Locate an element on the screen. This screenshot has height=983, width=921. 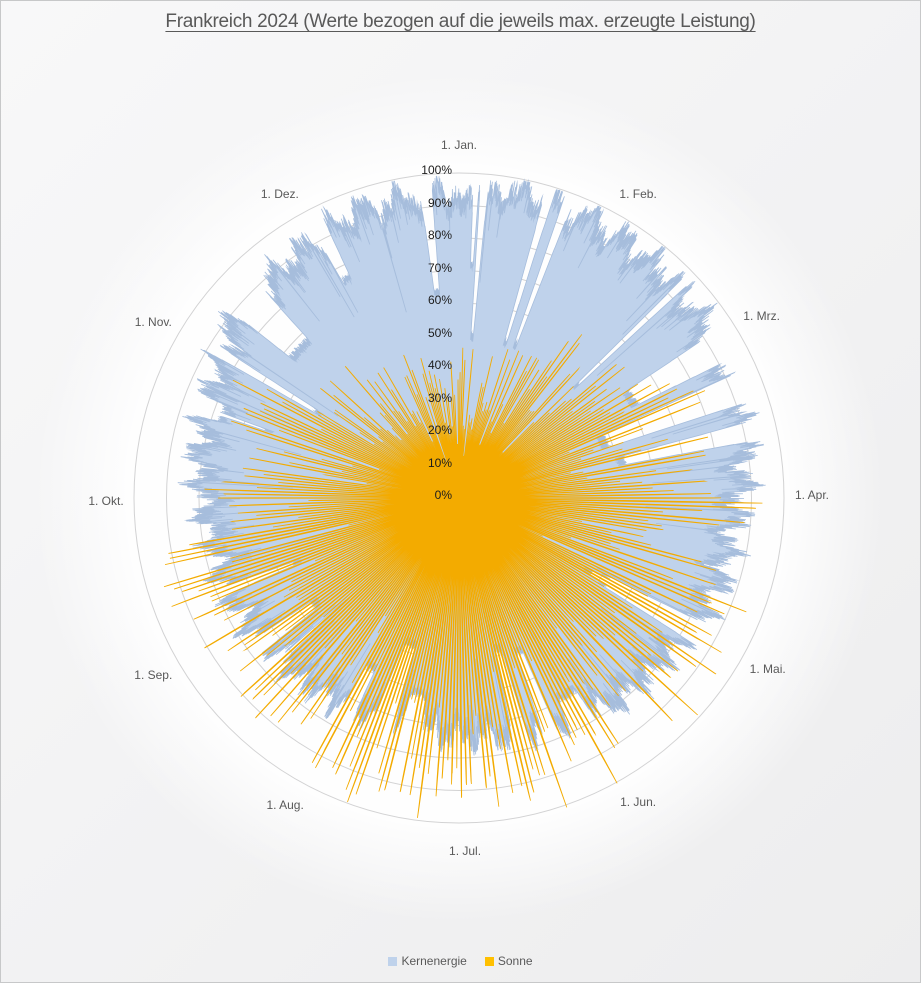
radial-axis-tick-label: 80% is located at coordinates (439, 235).